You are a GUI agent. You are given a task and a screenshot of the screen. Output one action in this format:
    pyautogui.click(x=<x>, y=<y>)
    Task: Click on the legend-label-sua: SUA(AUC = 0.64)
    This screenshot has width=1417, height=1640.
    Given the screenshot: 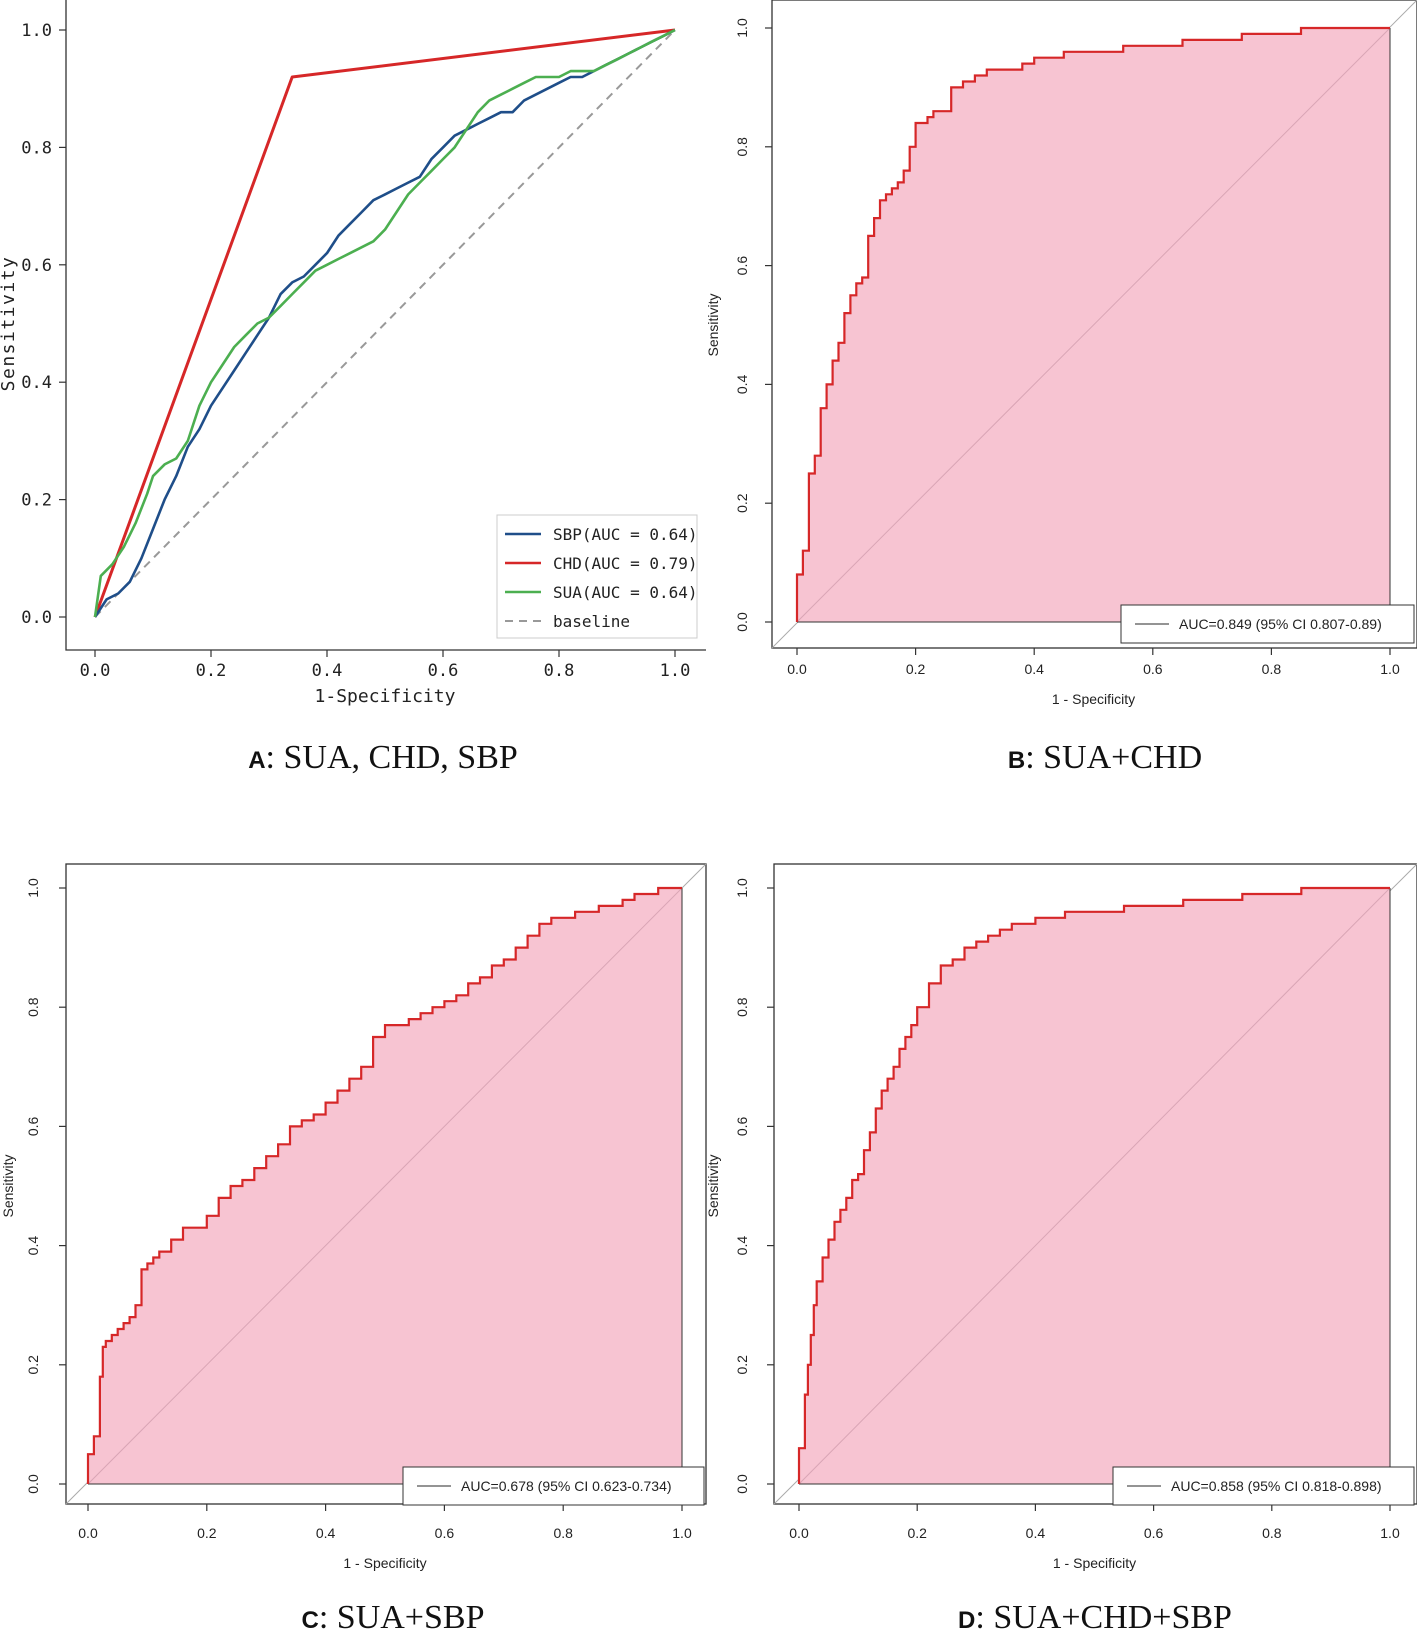 What is the action you would take?
    pyautogui.click(x=625, y=592)
    